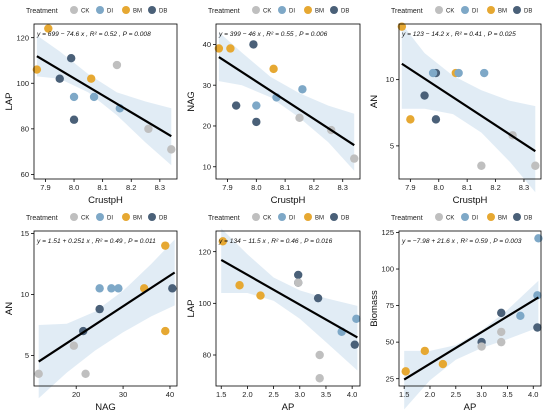 The image size is (550, 414). I want to click on regression-equation: y = 699 − 74.6 x , R² = 0.52 , P = 0.008, so click(93, 34).